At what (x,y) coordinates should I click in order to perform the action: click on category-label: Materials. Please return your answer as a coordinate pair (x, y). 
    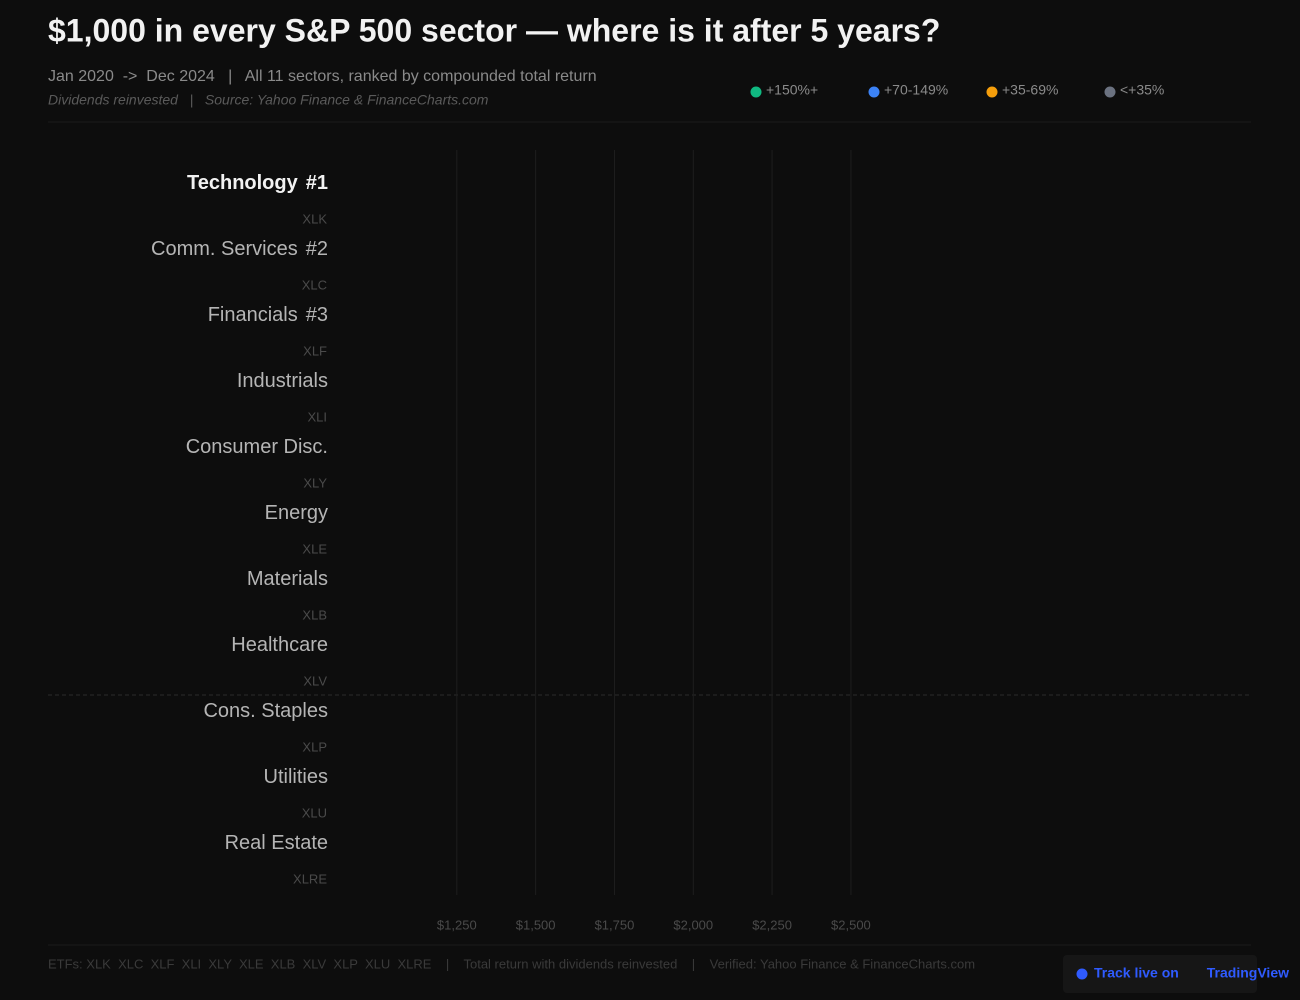
    Looking at the image, I should click on (287, 579).